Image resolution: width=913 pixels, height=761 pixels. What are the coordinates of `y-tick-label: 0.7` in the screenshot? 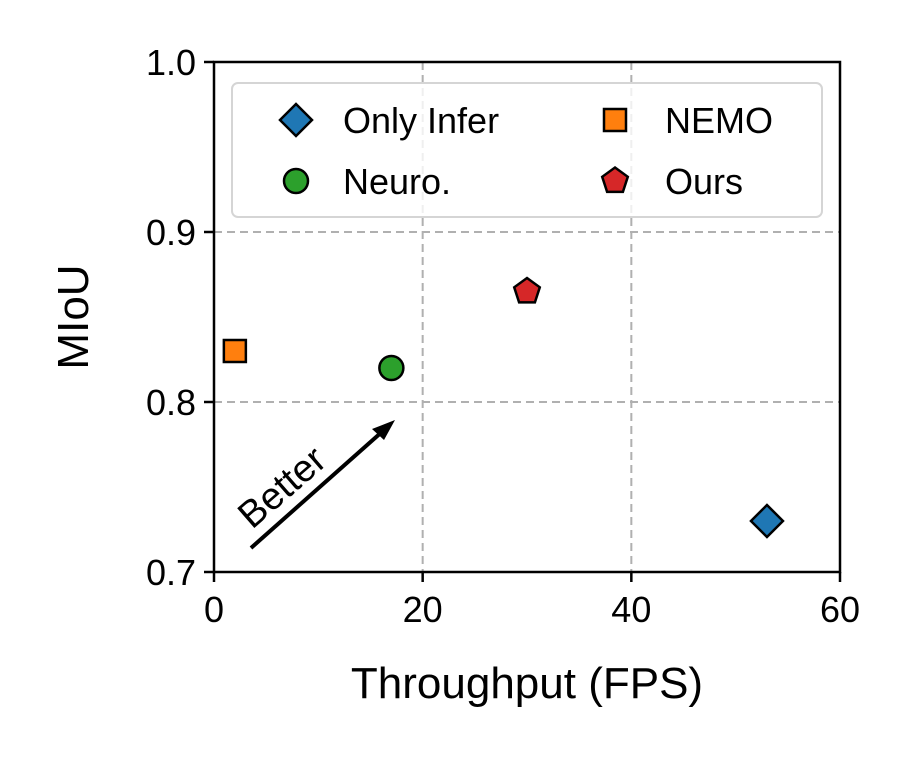 It's located at (171, 572).